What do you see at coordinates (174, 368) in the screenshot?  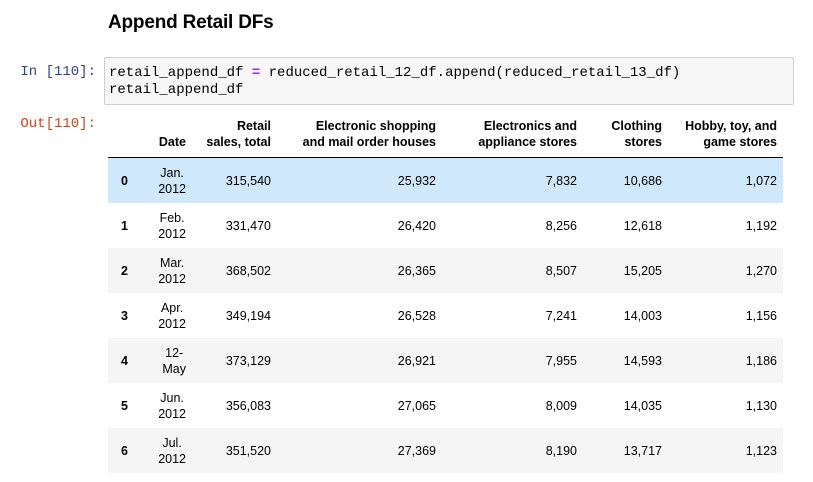 I see `date-line2: May` at bounding box center [174, 368].